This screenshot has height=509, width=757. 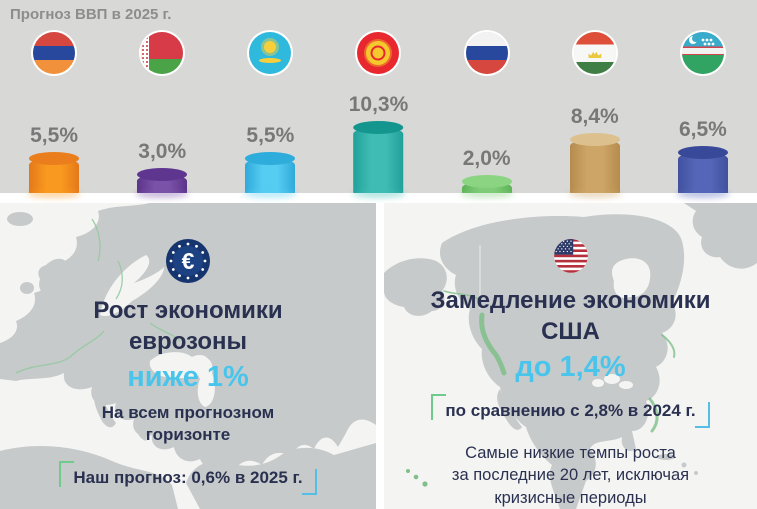 I want to click on eurozone-heading: Рост экономики еврозоны, so click(x=188, y=326).